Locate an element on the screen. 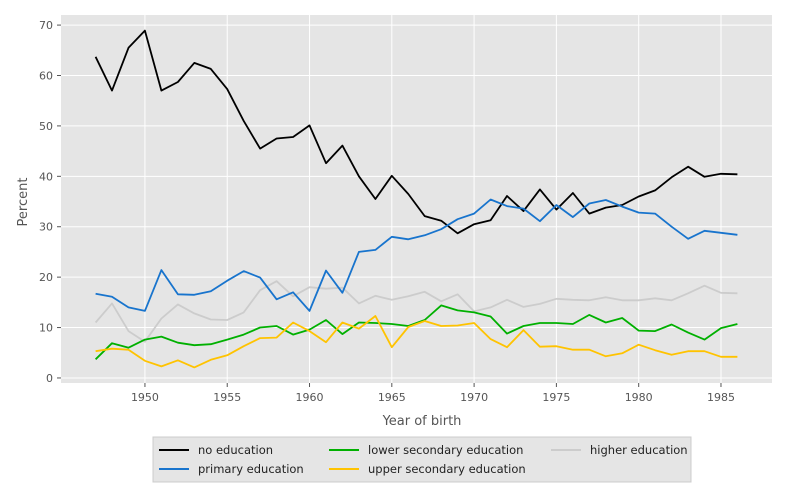  y-tick-label: 60 is located at coordinates (46, 75).